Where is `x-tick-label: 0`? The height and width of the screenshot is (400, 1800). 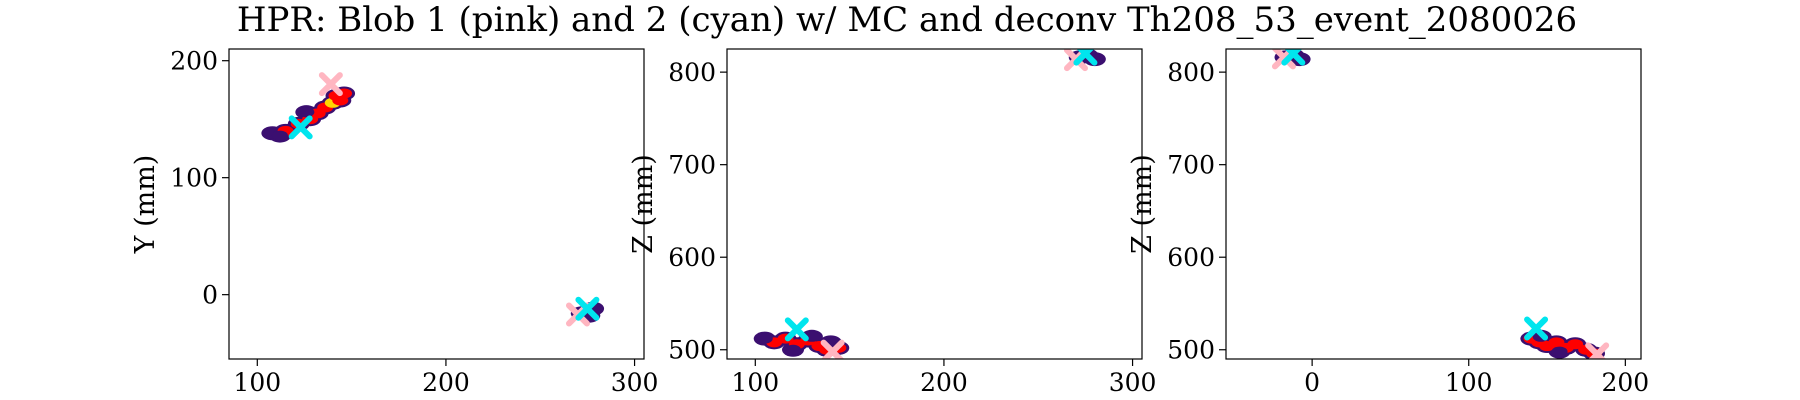 x-tick-label: 0 is located at coordinates (1312, 382).